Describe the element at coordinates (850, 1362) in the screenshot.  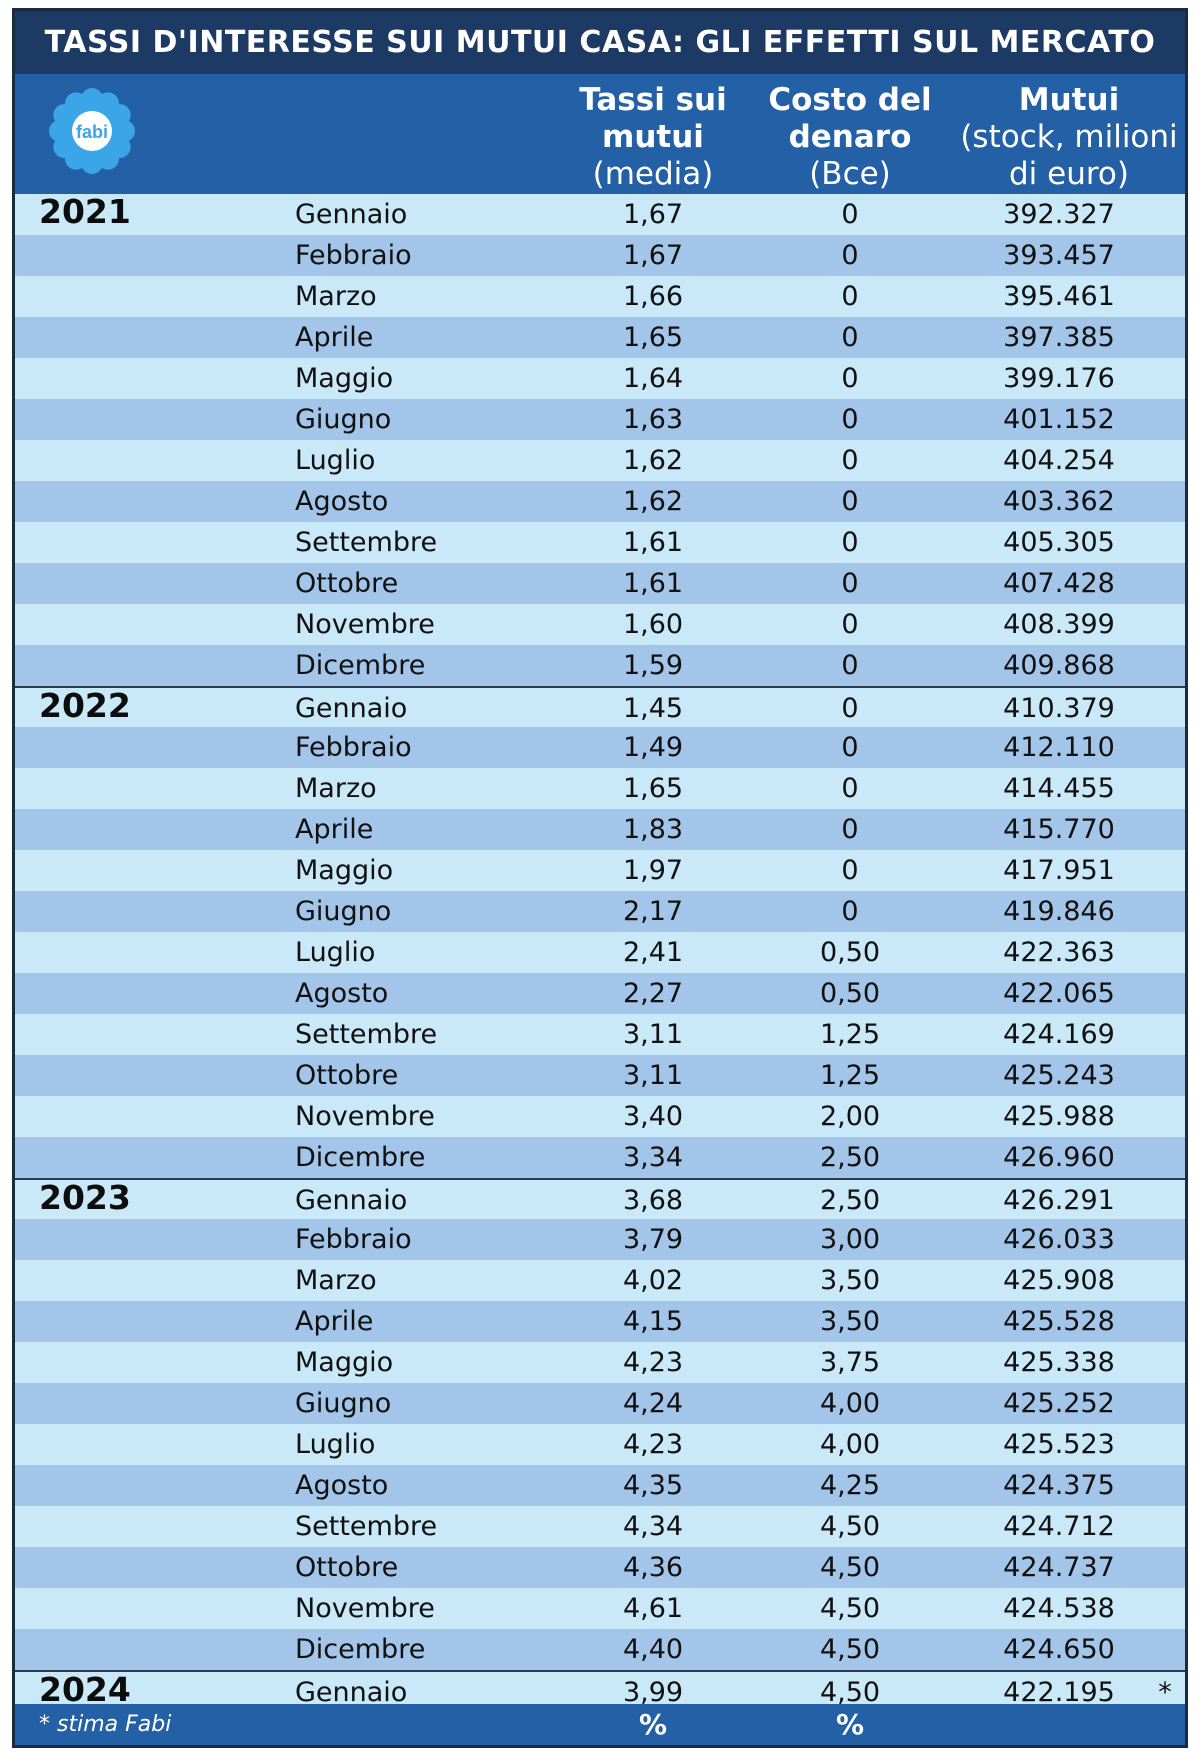
I see `cost-cell: 3,75` at that location.